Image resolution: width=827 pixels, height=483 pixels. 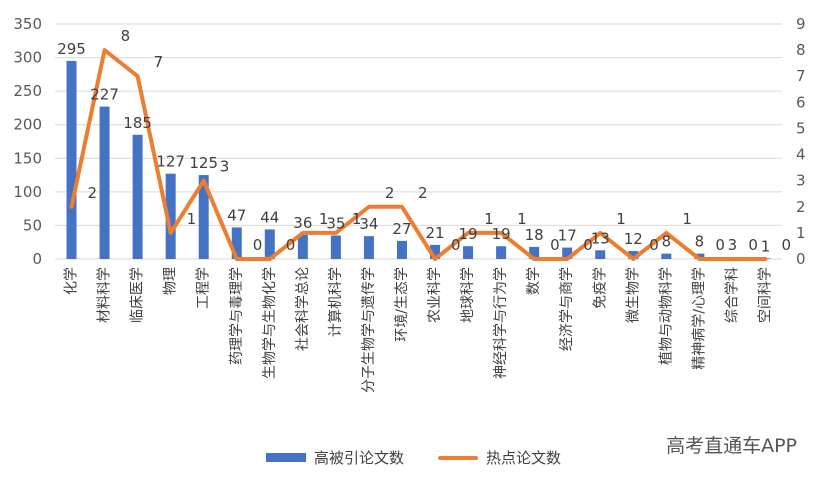 What do you see at coordinates (600, 288) in the screenshot?
I see `x-category-label: 免疫学` at bounding box center [600, 288].